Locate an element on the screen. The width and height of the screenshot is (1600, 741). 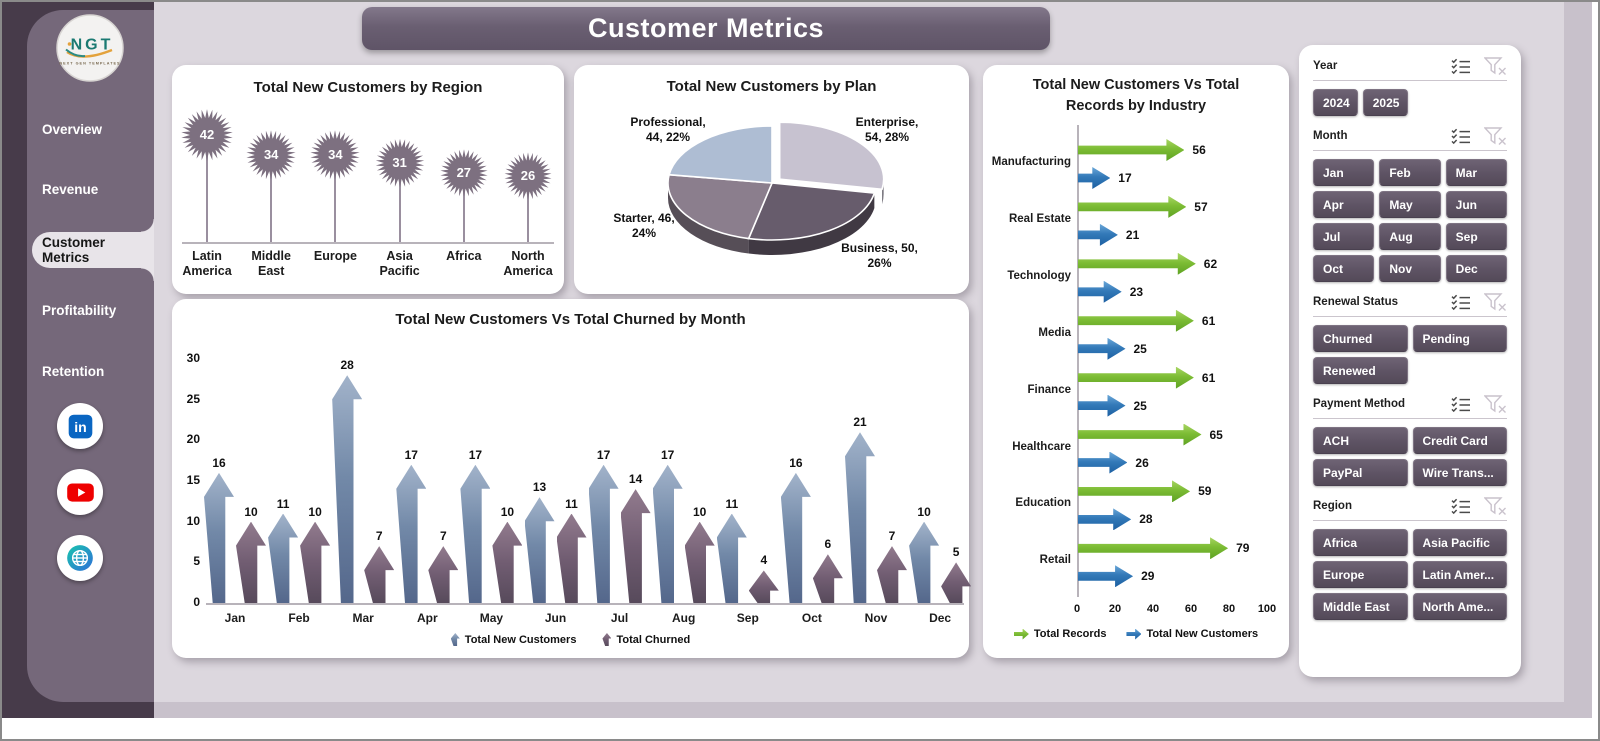
region-flower-africa: 27 is located at coordinates (464, 173).